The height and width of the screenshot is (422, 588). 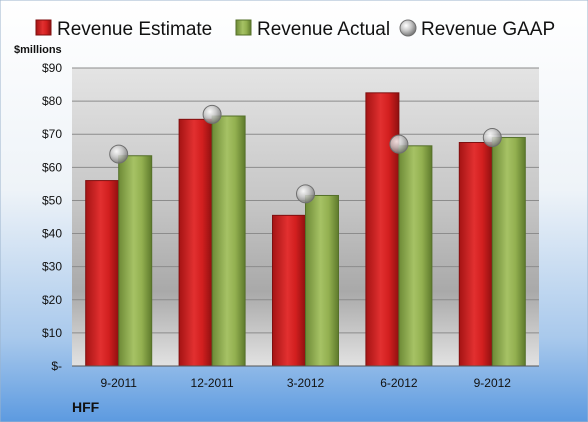 I want to click on x-tick-label: 6-2012, so click(x=399, y=383).